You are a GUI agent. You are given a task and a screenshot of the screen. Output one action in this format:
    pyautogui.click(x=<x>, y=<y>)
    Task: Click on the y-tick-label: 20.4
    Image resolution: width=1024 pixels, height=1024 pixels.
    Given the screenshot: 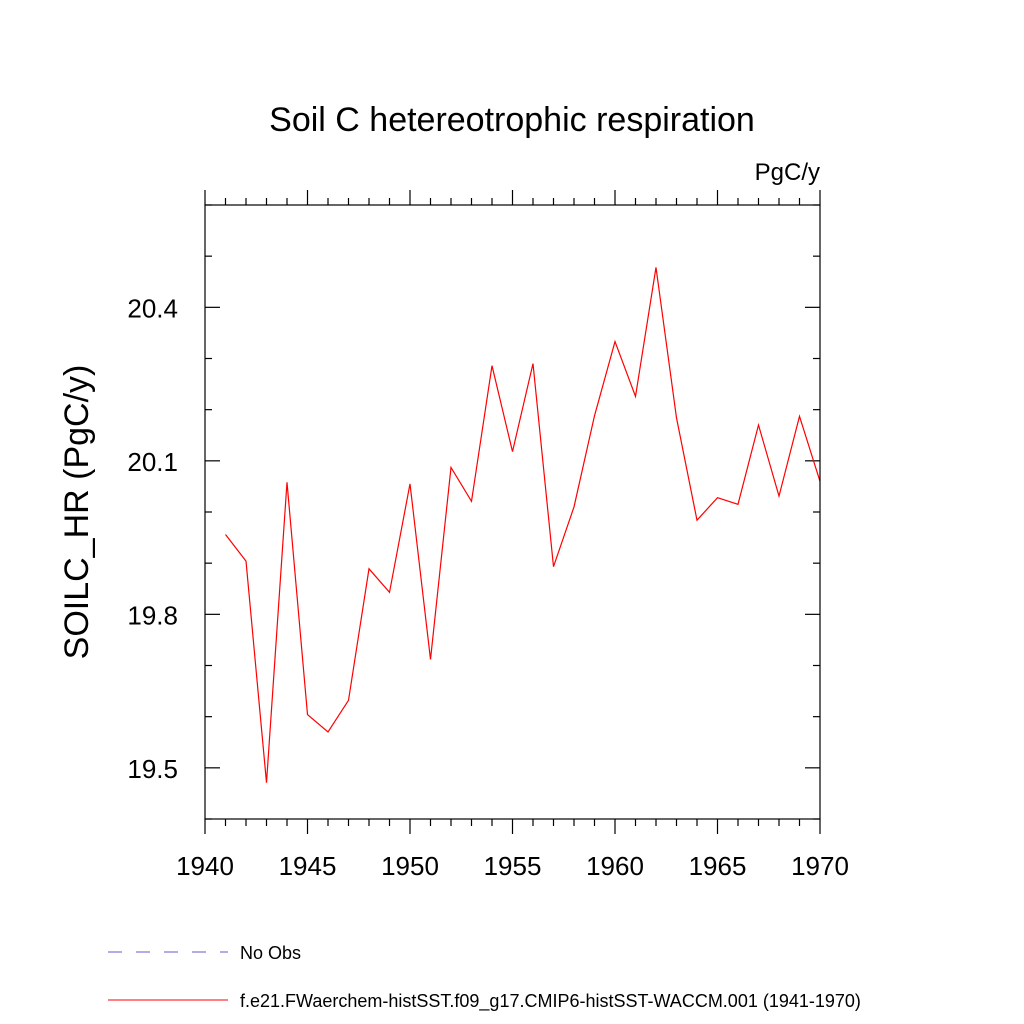 What is the action you would take?
    pyautogui.click(x=152, y=308)
    